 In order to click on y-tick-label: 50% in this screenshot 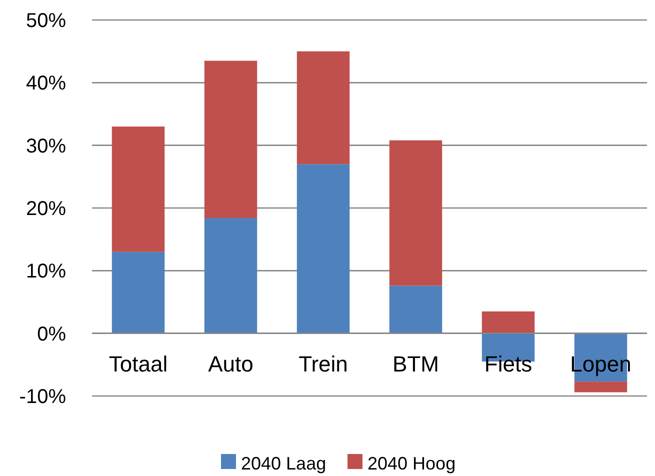, I will do `click(46, 21)`.